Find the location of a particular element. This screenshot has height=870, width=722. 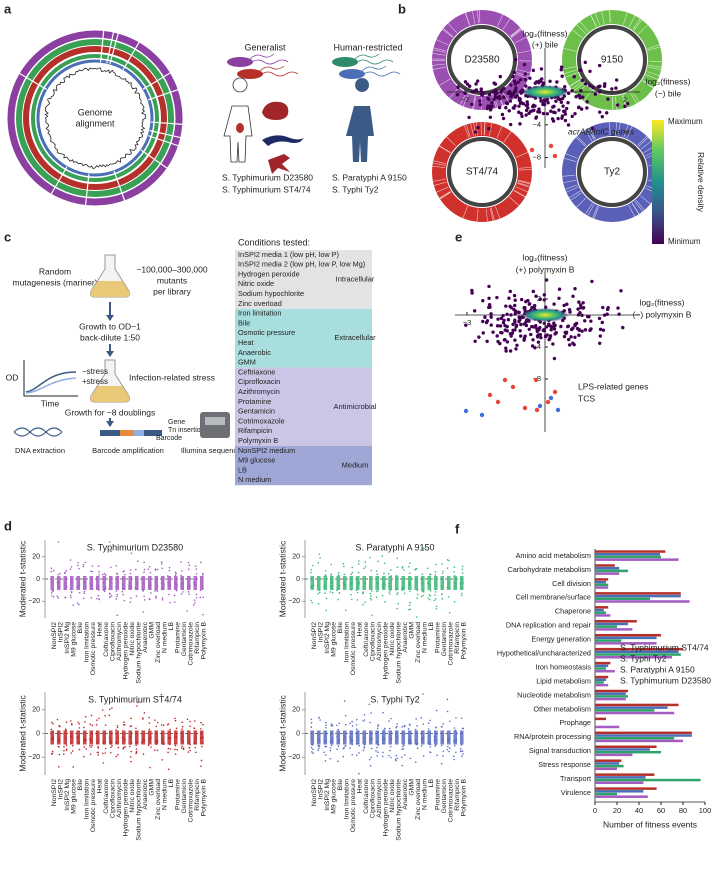

x-tick-label: Ceftriaxone is located at coordinates (106, 639).